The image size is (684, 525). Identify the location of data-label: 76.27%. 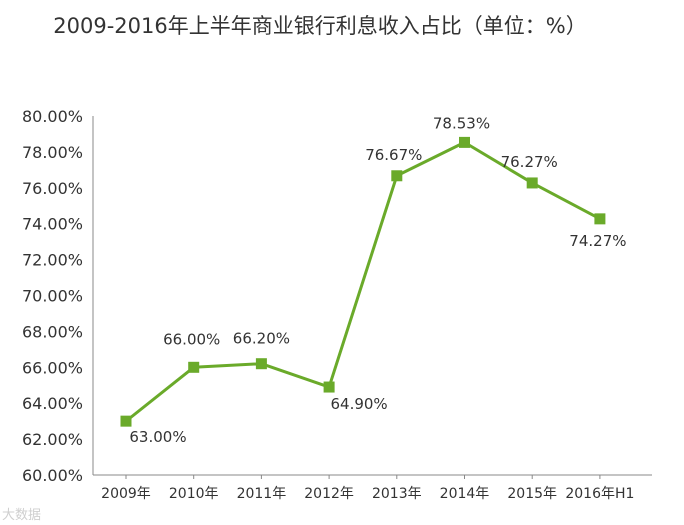
(529, 162).